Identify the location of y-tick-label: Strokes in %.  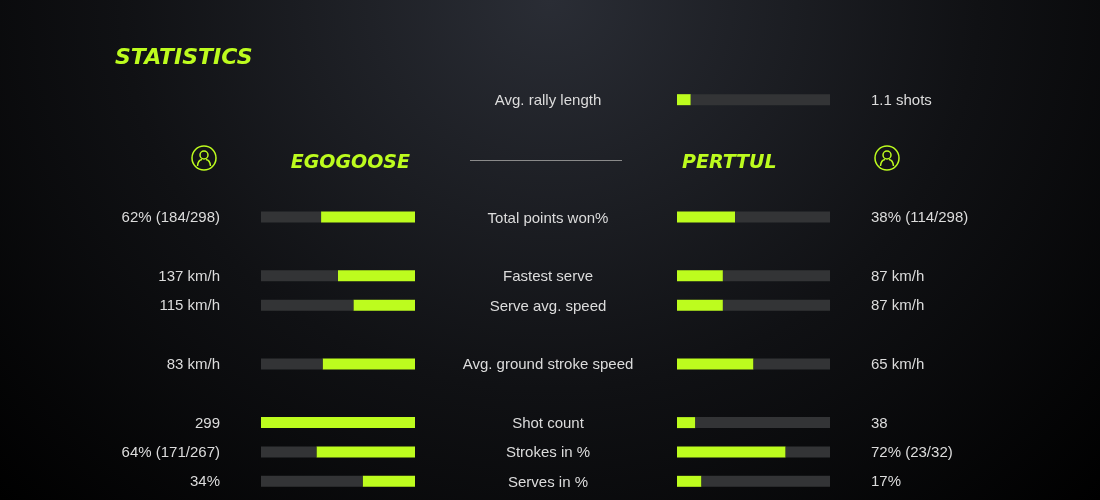
(548, 452).